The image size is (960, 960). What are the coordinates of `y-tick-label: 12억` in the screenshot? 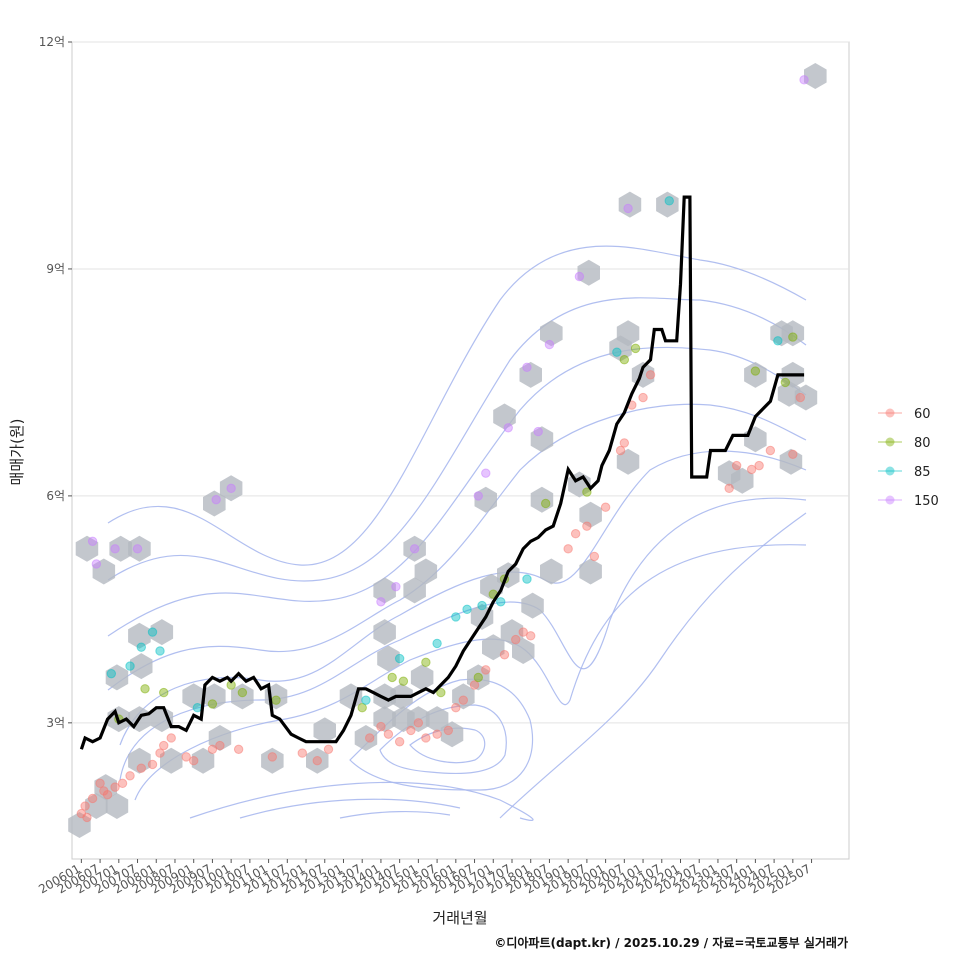 It's located at (52, 42).